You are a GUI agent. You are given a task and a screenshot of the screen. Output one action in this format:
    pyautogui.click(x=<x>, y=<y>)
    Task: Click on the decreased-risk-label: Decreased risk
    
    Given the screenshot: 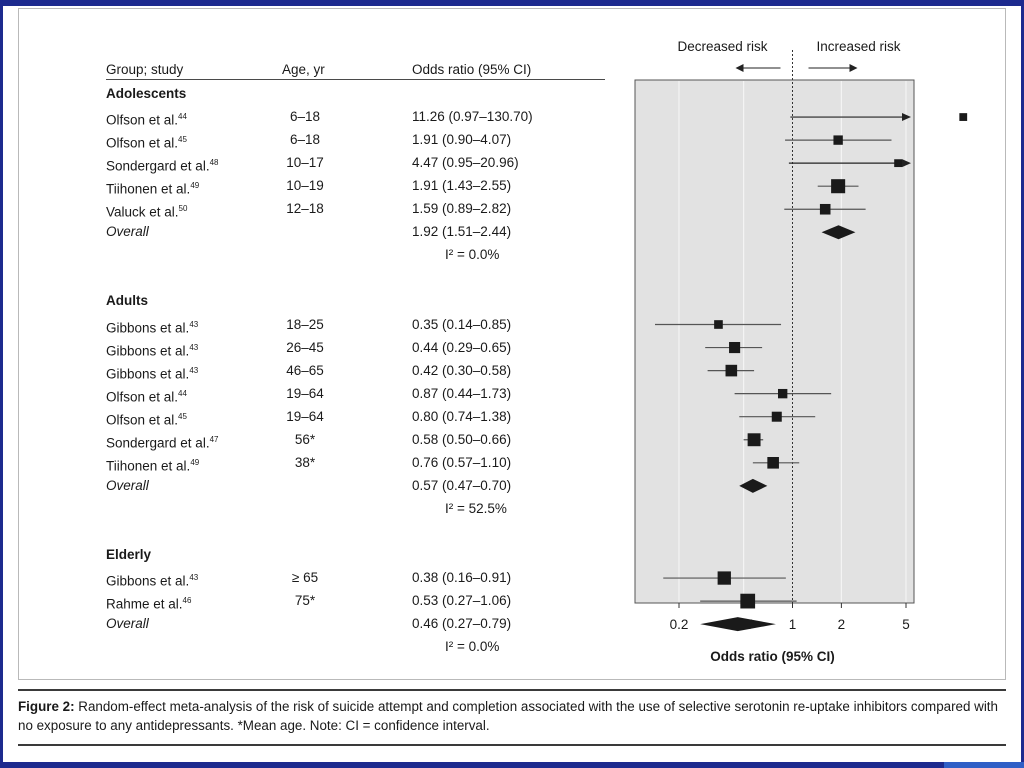 What is the action you would take?
    pyautogui.click(x=722, y=46)
    